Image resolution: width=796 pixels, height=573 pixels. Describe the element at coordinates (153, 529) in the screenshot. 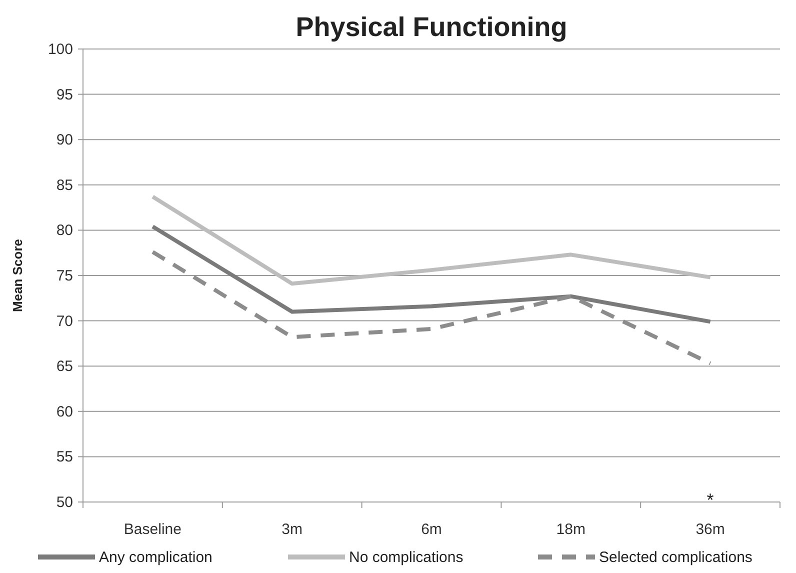

I see `x-tick-label: Baseline` at that location.